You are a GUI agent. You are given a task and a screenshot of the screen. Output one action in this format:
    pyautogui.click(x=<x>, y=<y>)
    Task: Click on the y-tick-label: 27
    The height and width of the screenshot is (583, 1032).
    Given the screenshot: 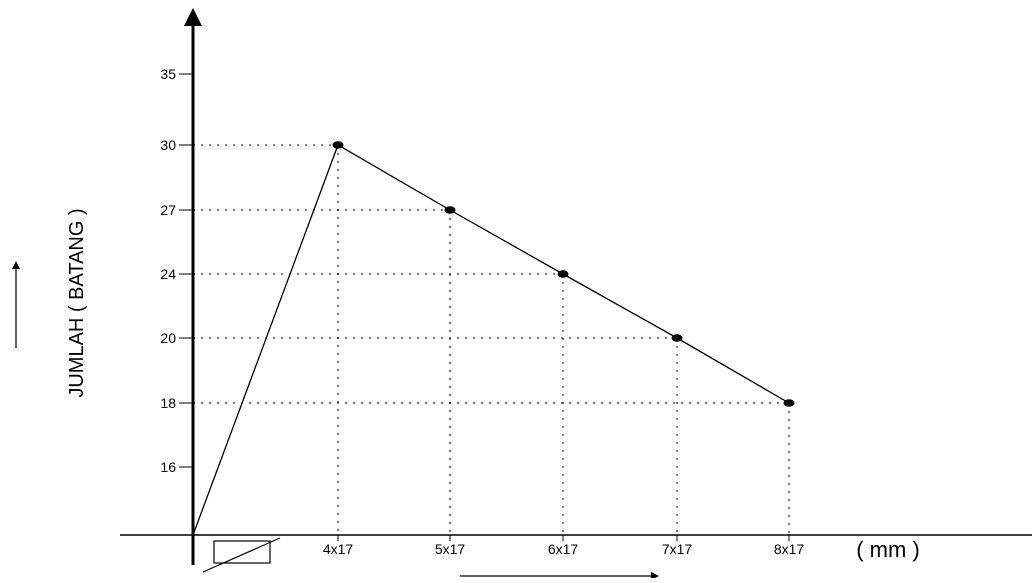 What is the action you would take?
    pyautogui.click(x=168, y=210)
    